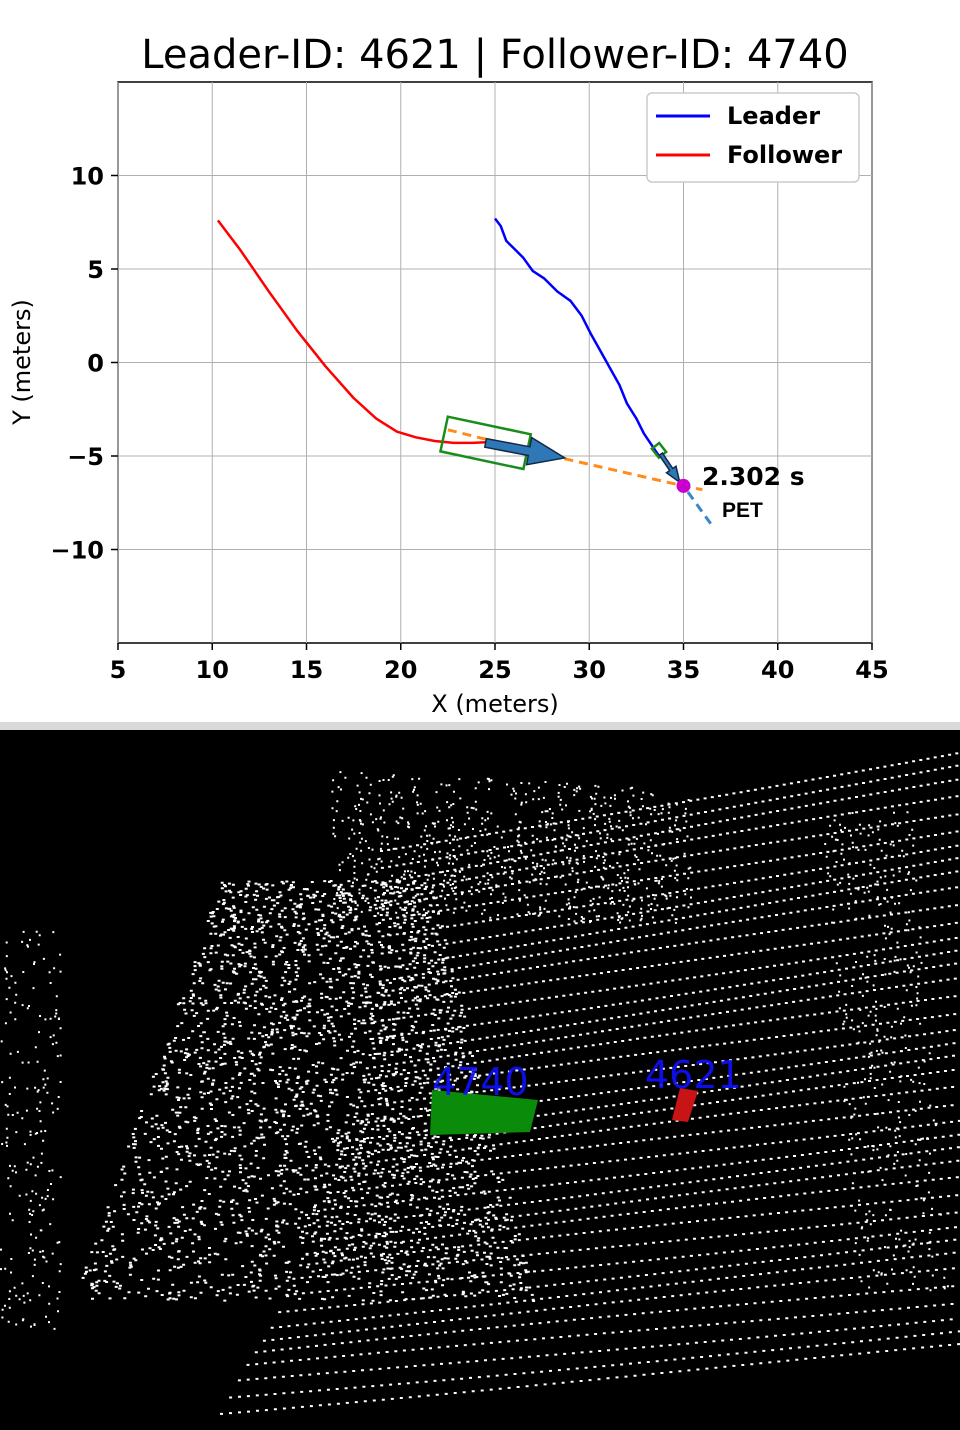  Describe the element at coordinates (22, 362) in the screenshot. I see `y-axis-label: Y (meters)` at that location.